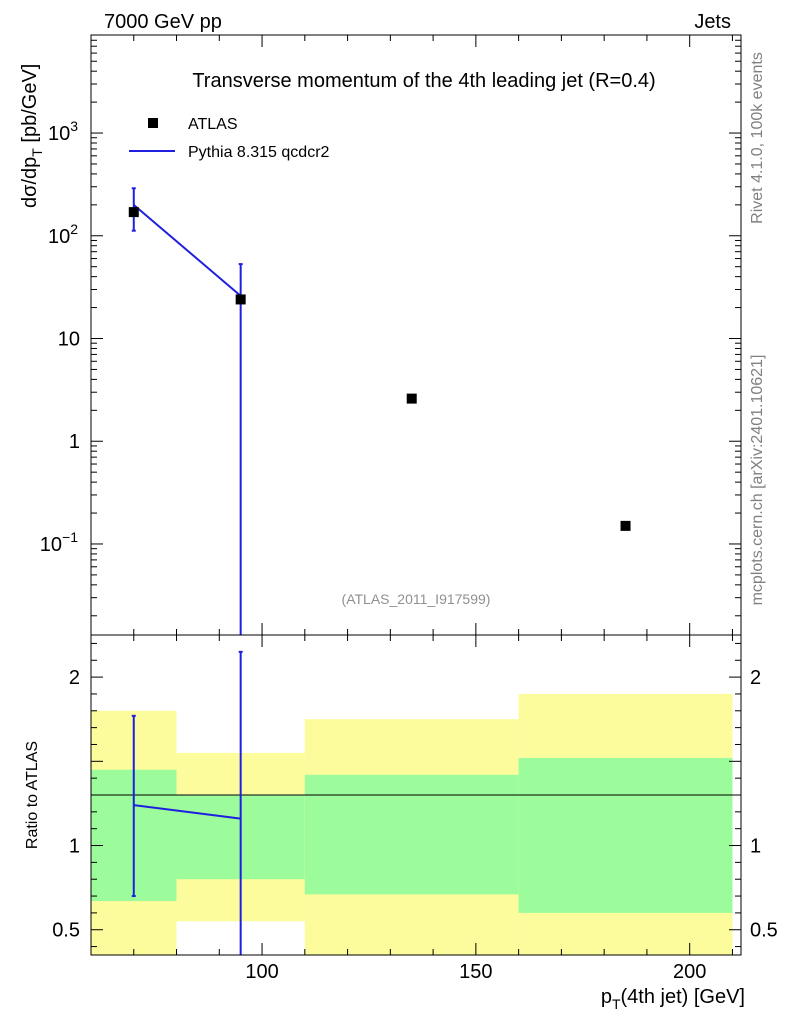 The height and width of the screenshot is (1029, 786). Describe the element at coordinates (74, 442) in the screenshot. I see `y-tick-label: 1` at that location.